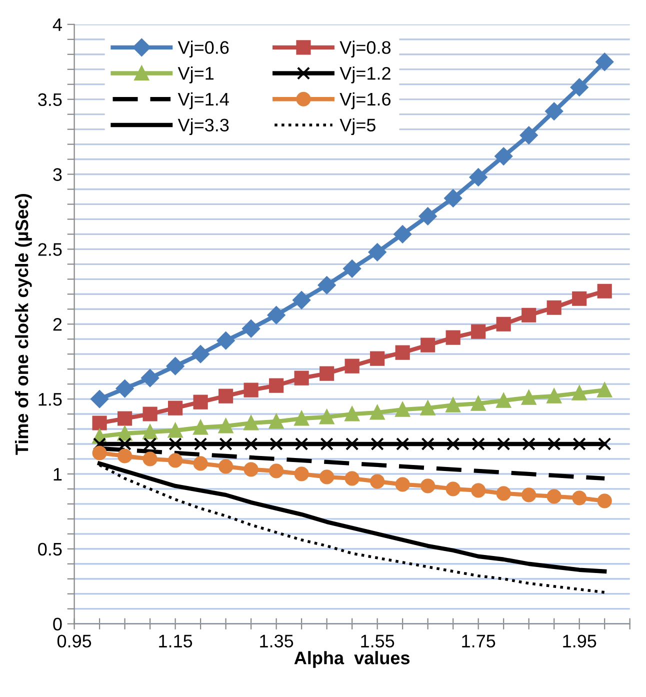 This screenshot has width=646, height=697. What do you see at coordinates (358, 127) in the screenshot?
I see `legend-label: Vj=5` at bounding box center [358, 127].